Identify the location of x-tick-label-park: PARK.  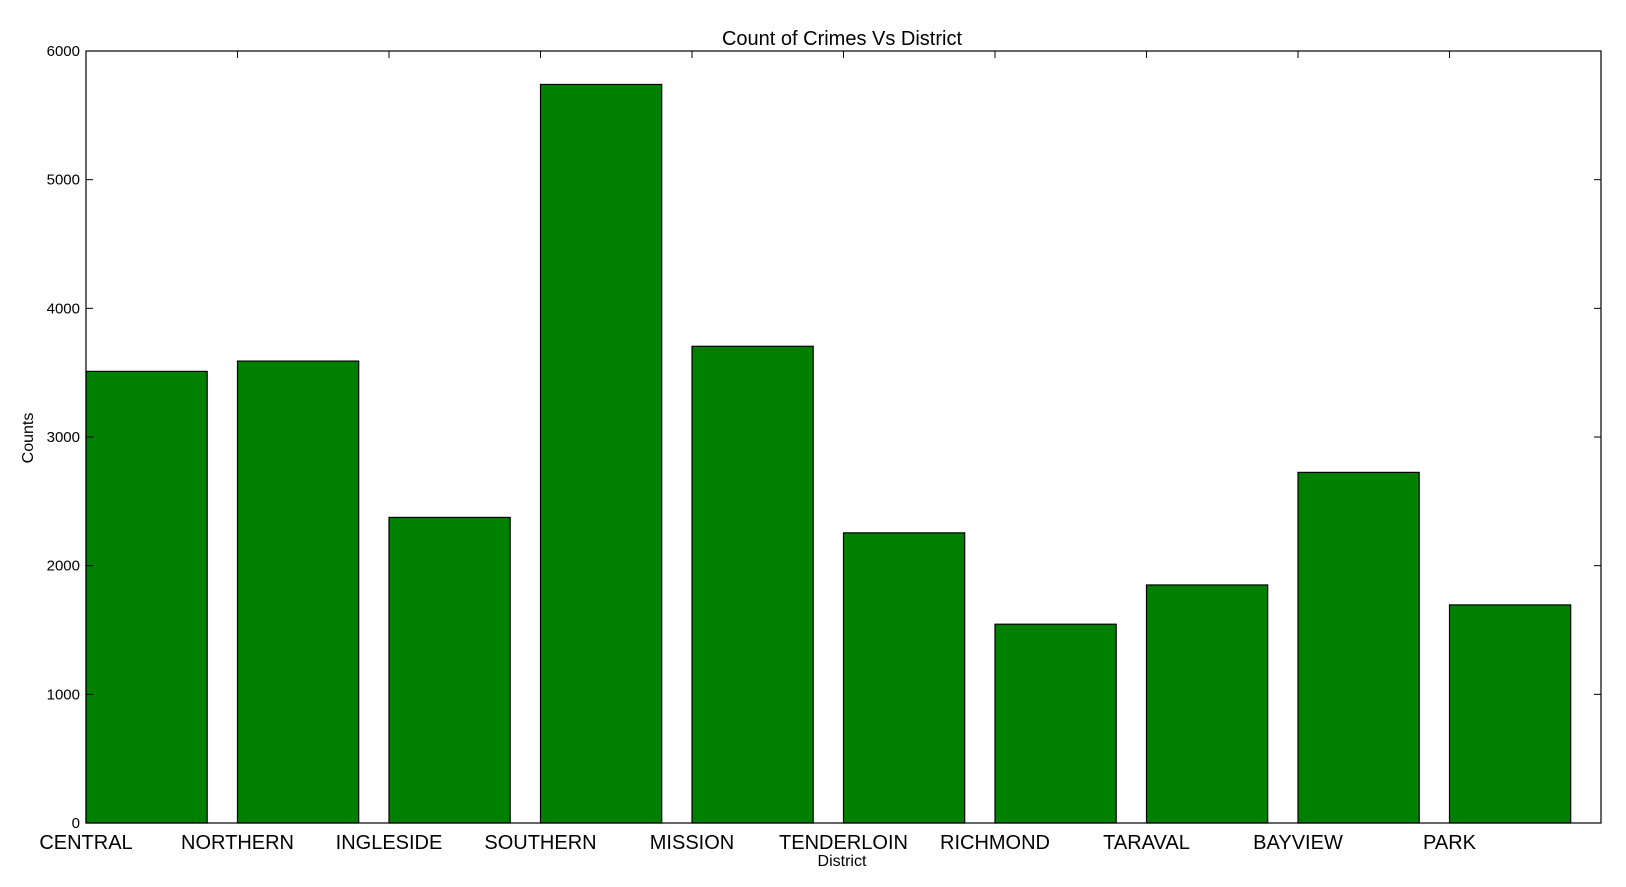
(1450, 843).